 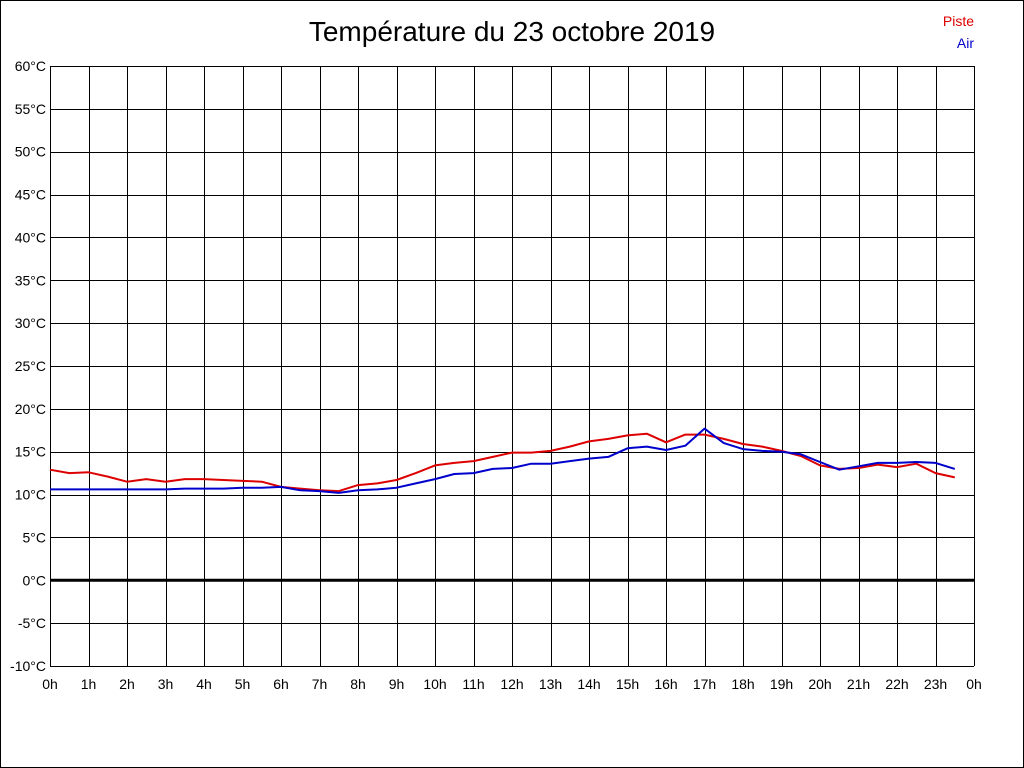 What do you see at coordinates (742, 684) in the screenshot?
I see `x-tick-label: 18h` at bounding box center [742, 684].